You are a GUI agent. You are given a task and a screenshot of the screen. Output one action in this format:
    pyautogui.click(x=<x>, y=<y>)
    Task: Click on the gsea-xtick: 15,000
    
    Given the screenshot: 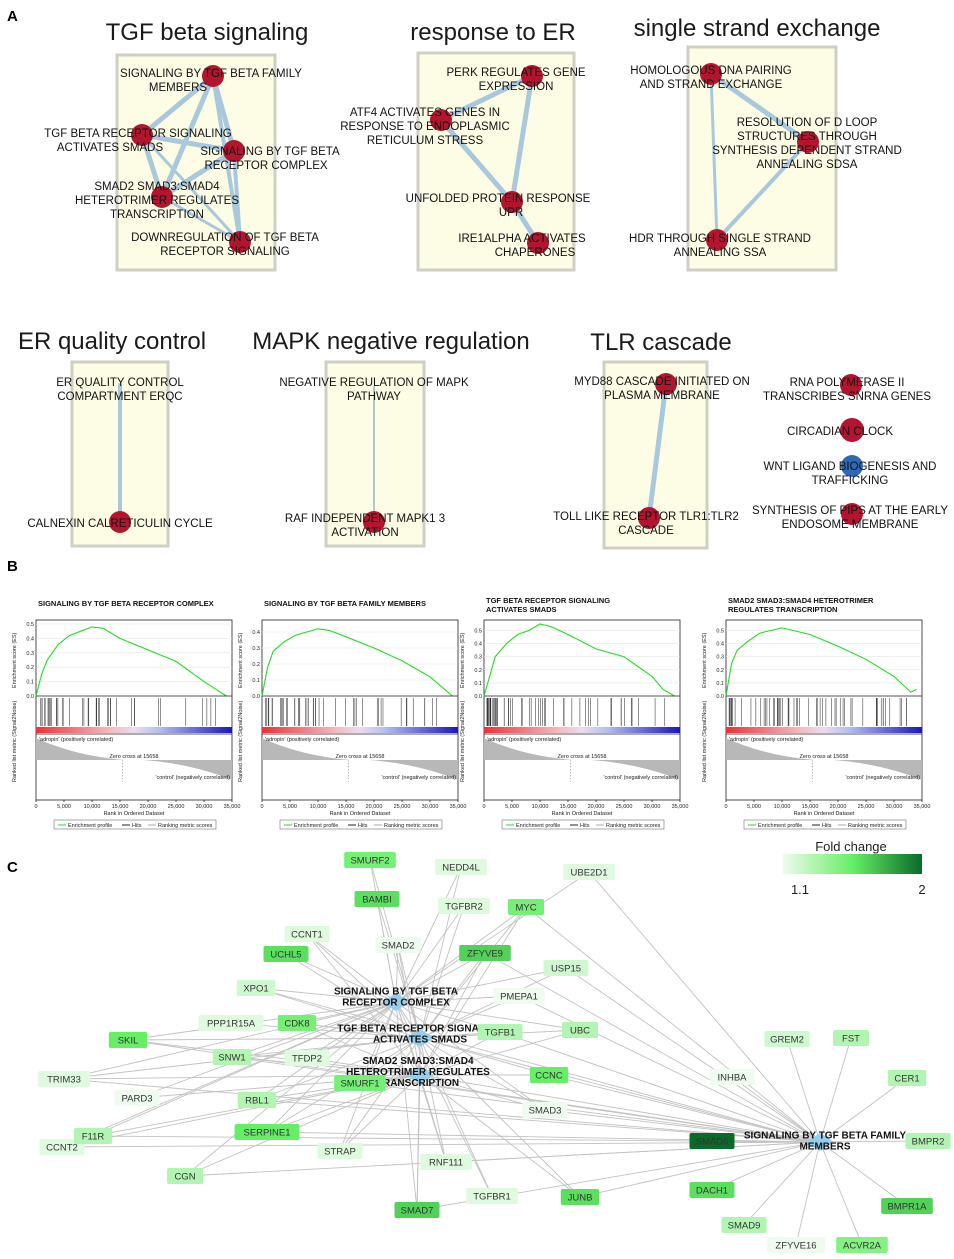 What is the action you would take?
    pyautogui.click(x=810, y=807)
    